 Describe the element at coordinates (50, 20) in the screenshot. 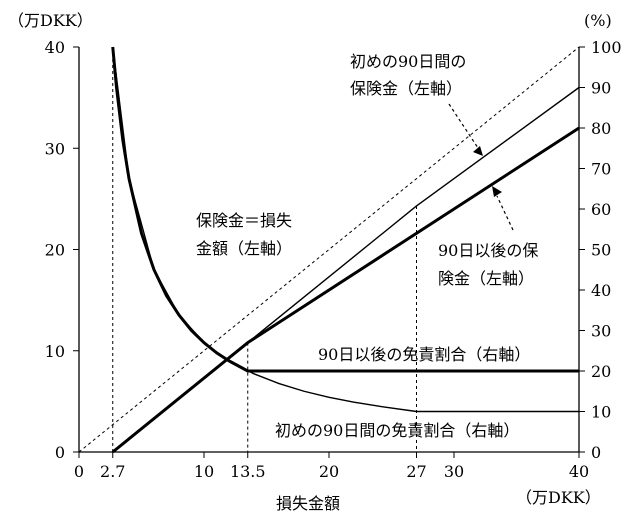

I see `left-axis-unit: （万DKK）` at that location.